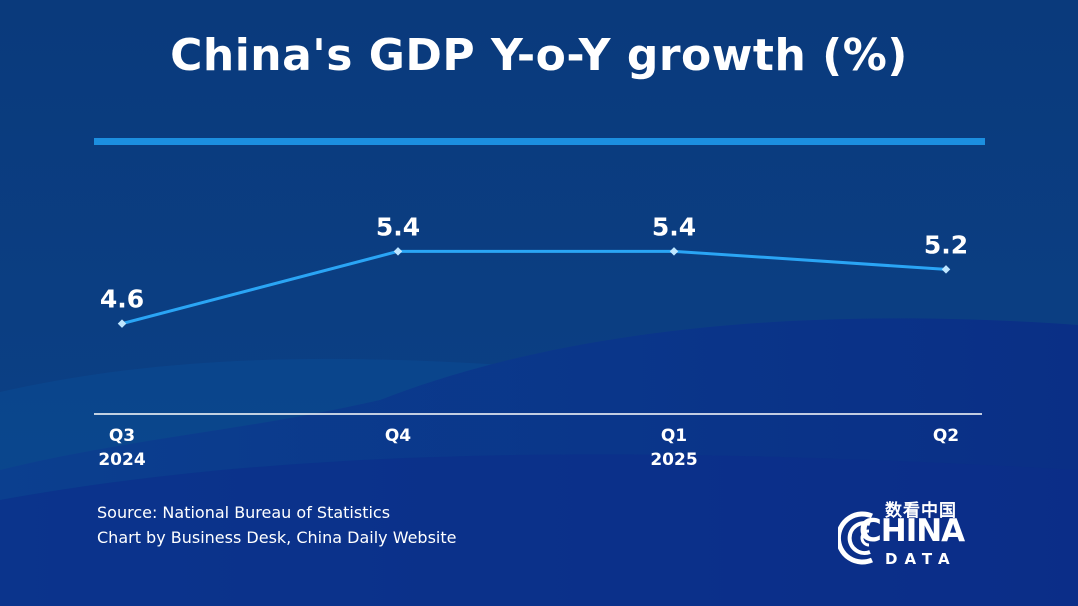 Image resolution: width=1078 pixels, height=606 pixels. What do you see at coordinates (534, 287) in the screenshot?
I see `gdp-growth-line` at bounding box center [534, 287].